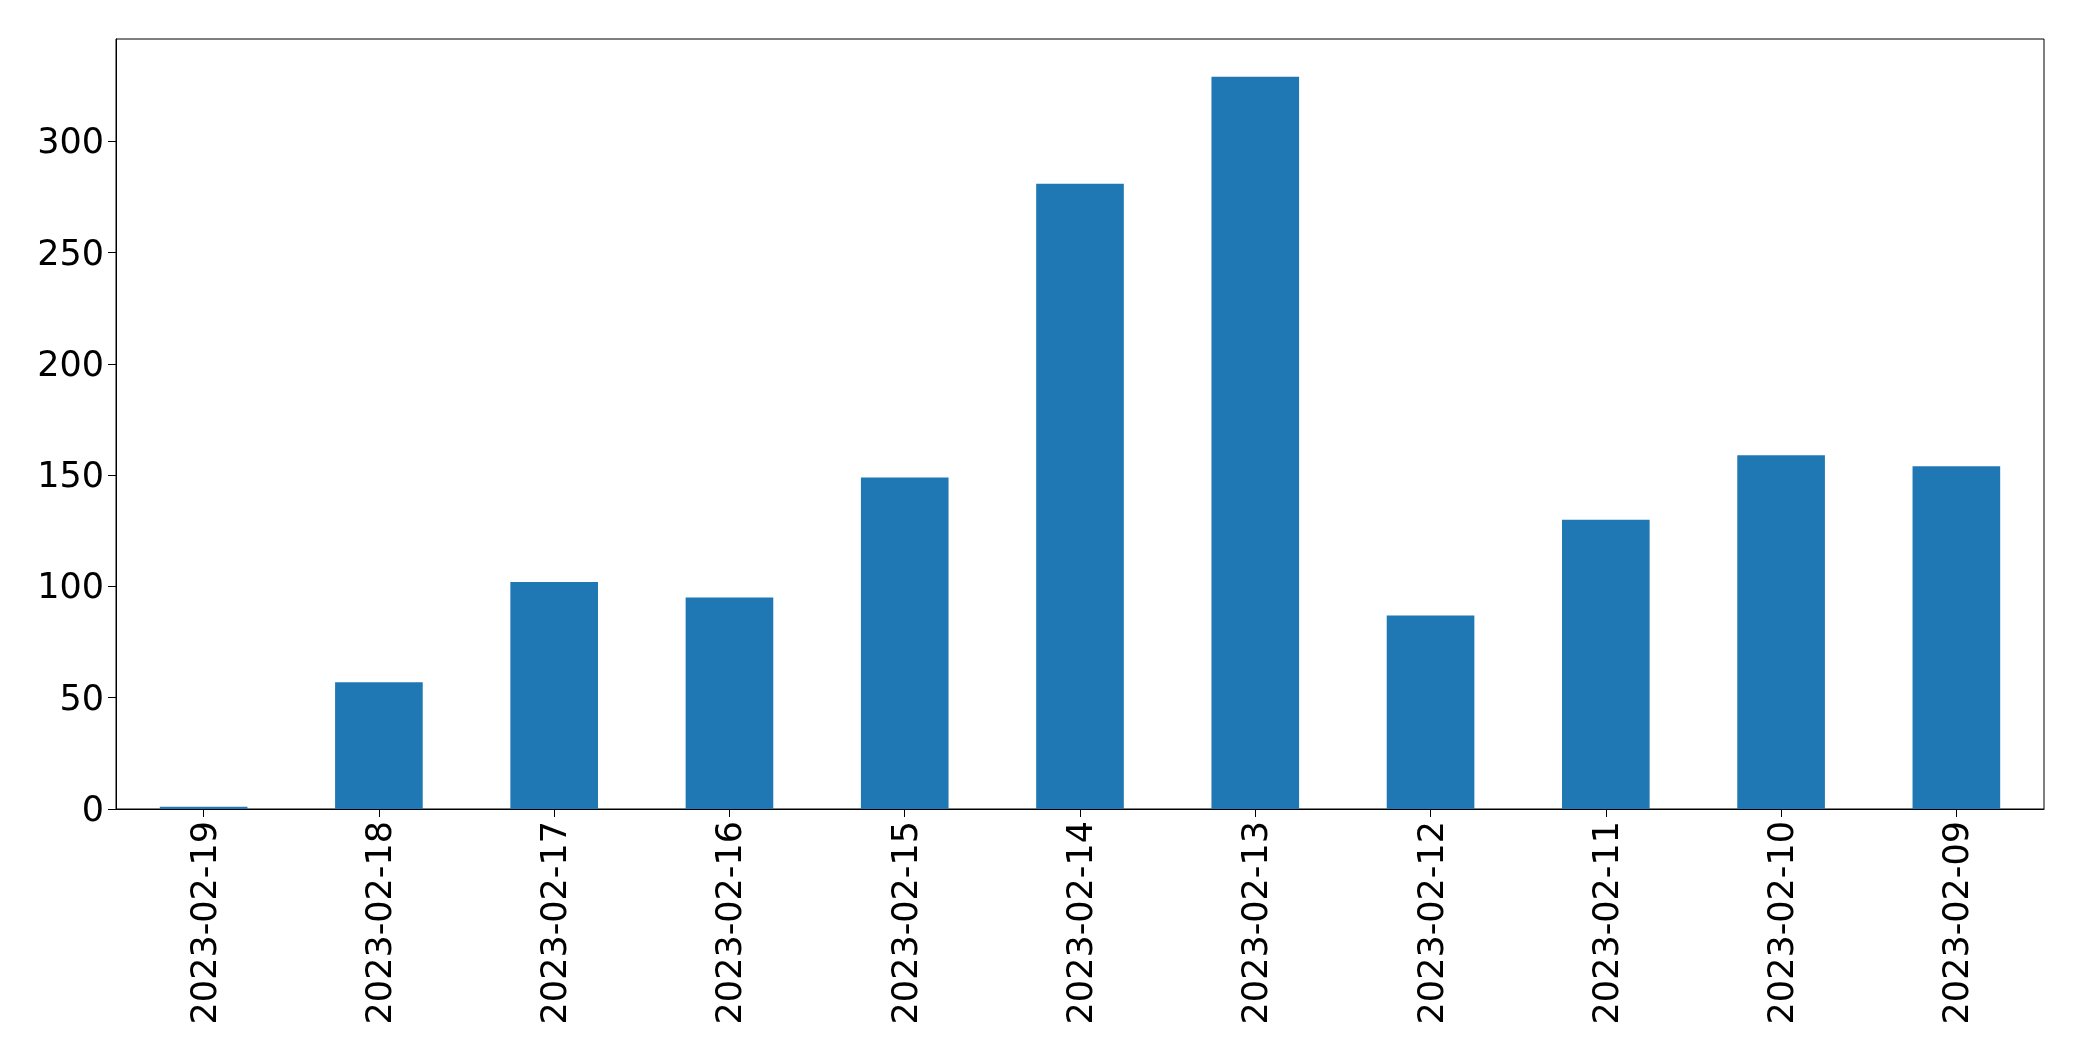  What do you see at coordinates (1605, 923) in the screenshot?
I see `x-tick-label: 2023-02-11` at bounding box center [1605, 923].